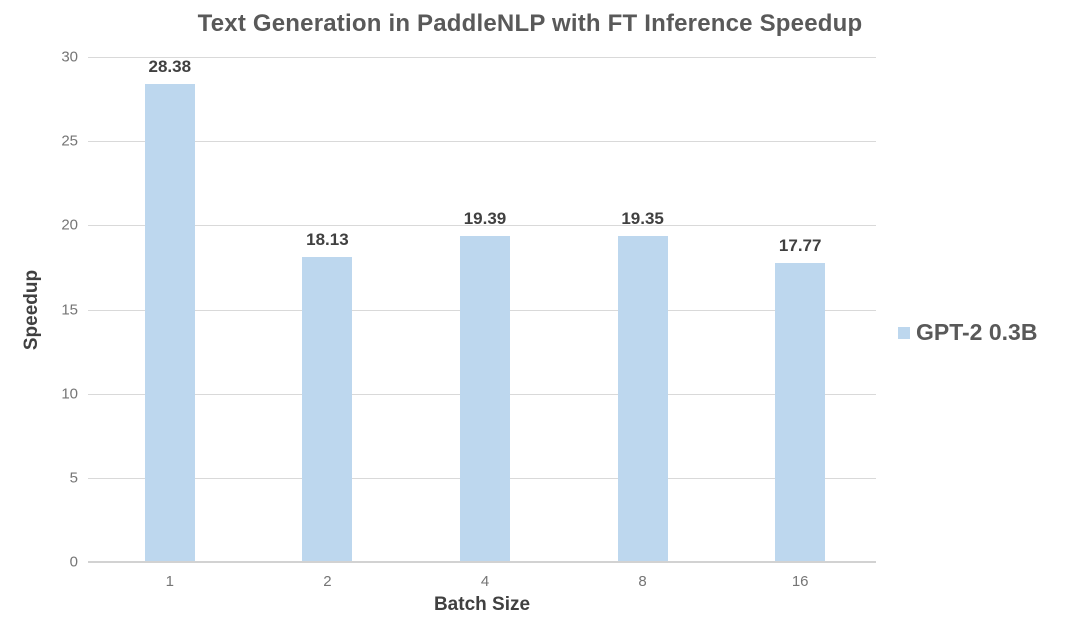 The image size is (1080, 635). What do you see at coordinates (800, 245) in the screenshot?
I see `bar-value-label: 17.77` at bounding box center [800, 245].